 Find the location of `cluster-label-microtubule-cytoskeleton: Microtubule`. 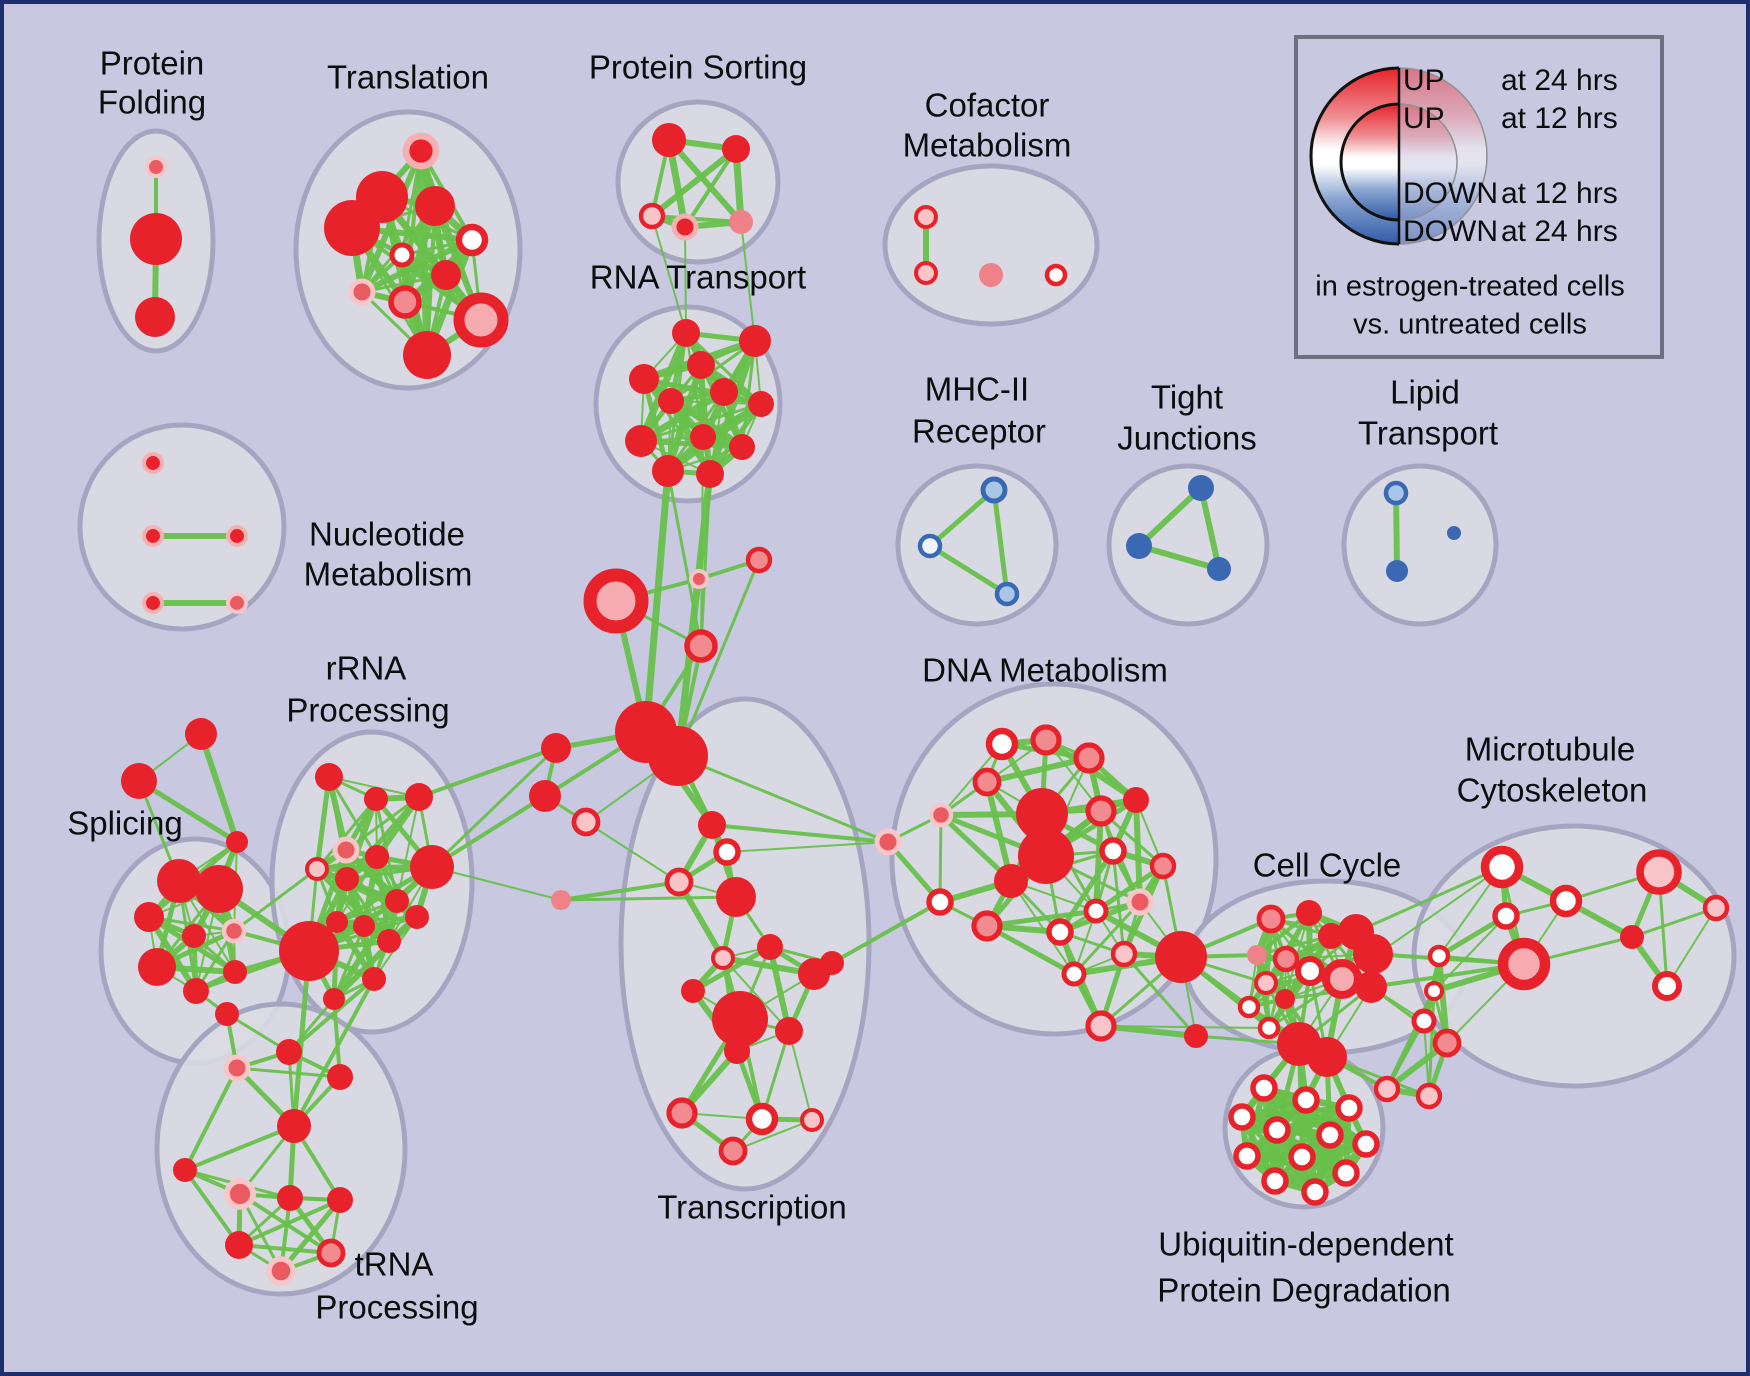

cluster-label-microtubule-cytoskeleton: Microtubule is located at coordinates (1550, 749).